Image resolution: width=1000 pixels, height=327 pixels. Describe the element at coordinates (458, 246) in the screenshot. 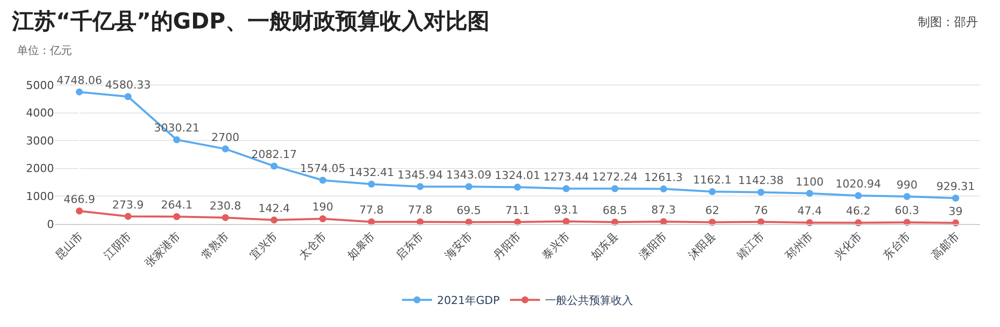

I see `x-tick-label: 海安市` at that location.